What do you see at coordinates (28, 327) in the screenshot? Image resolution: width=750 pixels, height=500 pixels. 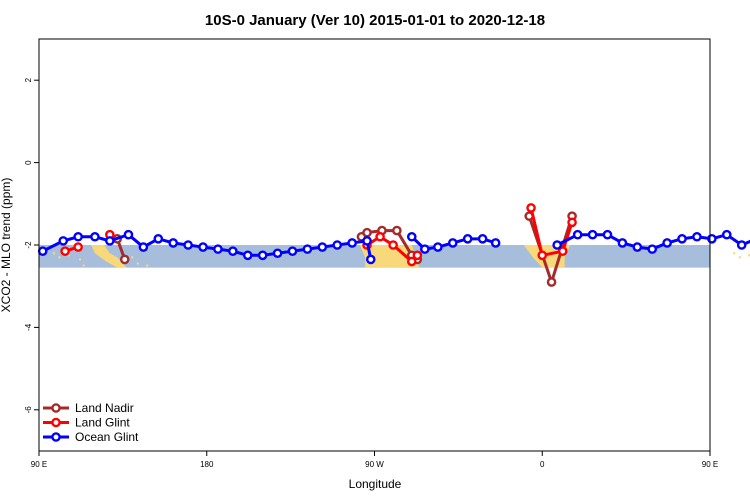 I see `y-tick-label: -4` at bounding box center [28, 327].